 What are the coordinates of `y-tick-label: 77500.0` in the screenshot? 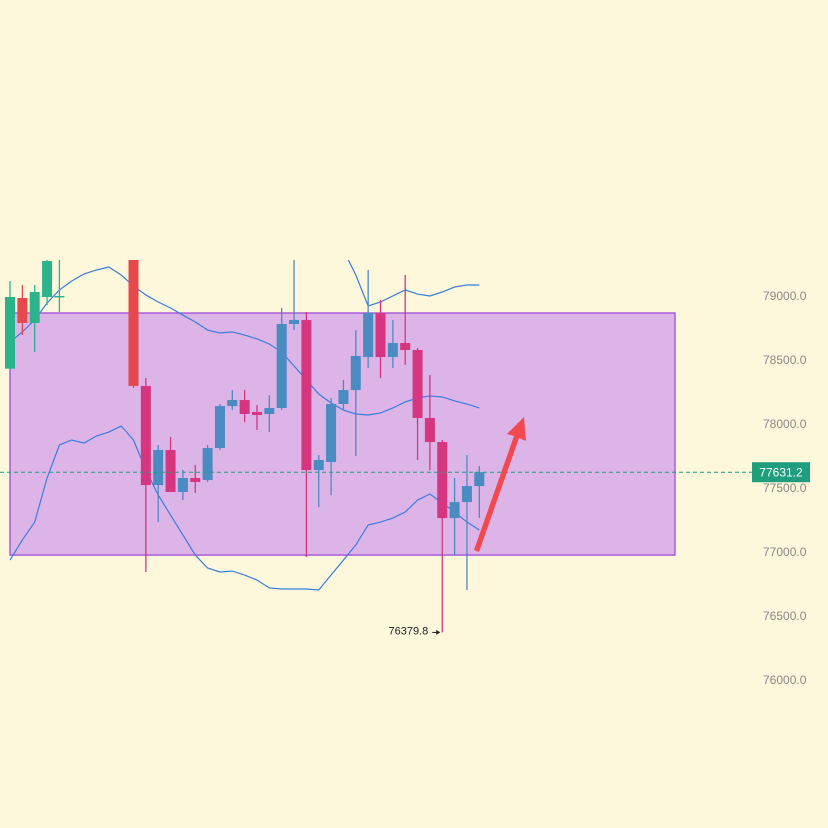 It's located at (785, 488).